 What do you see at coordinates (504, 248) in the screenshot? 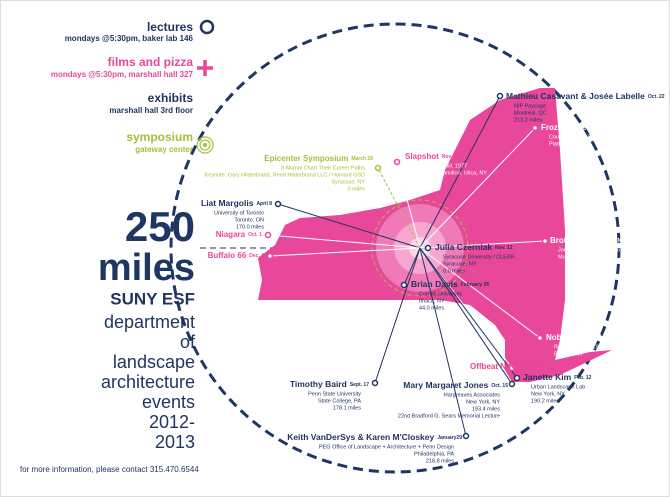
I see `event-date: Nov. 12` at bounding box center [504, 248].